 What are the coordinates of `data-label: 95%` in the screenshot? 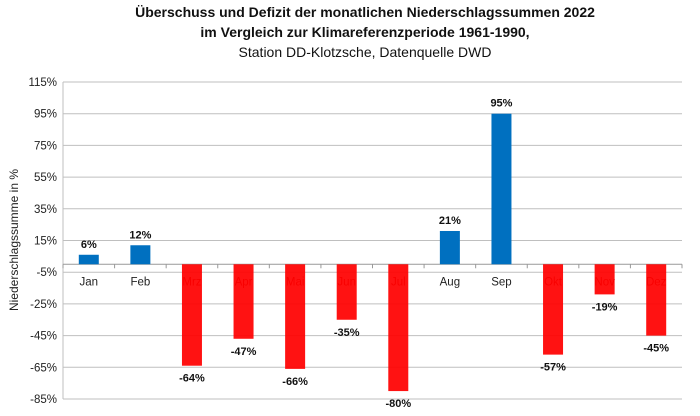 It's located at (501, 104).